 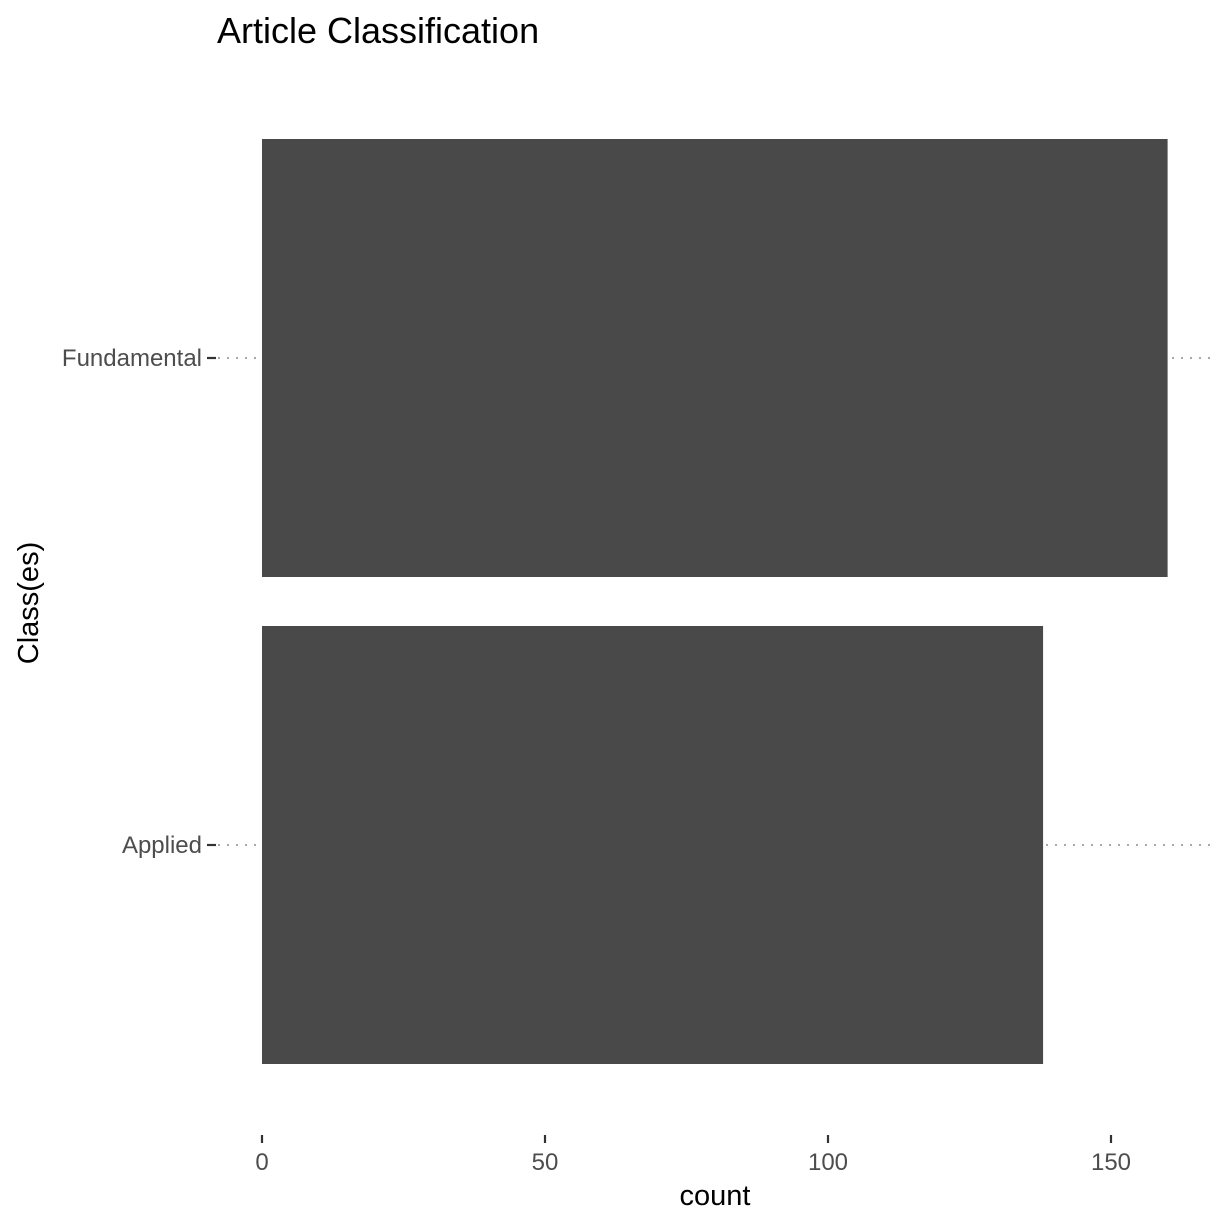 What do you see at coordinates (715, 1196) in the screenshot?
I see `x-axis-title: count` at bounding box center [715, 1196].